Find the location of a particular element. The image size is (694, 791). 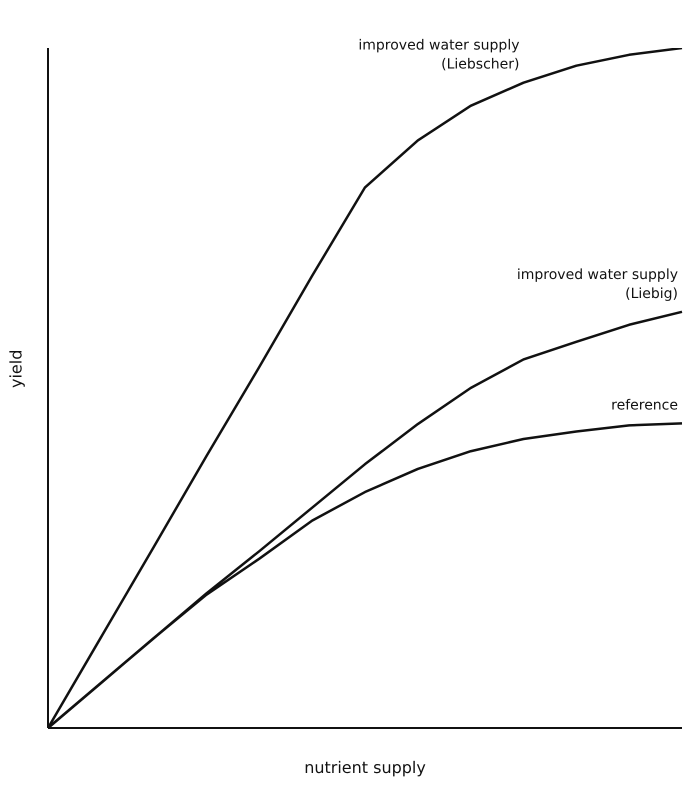

x-axis-title: nutrient supply is located at coordinates (365, 767).